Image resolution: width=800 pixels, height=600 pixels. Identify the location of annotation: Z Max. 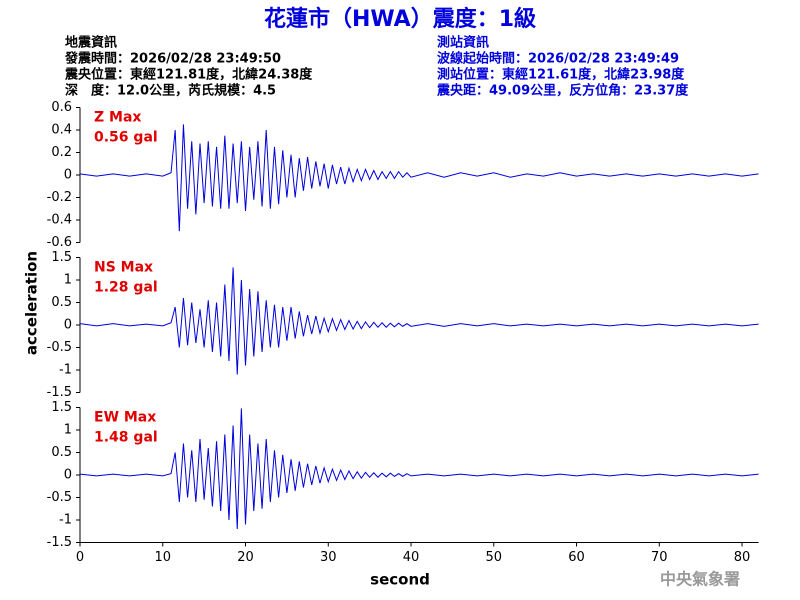
(117, 118).